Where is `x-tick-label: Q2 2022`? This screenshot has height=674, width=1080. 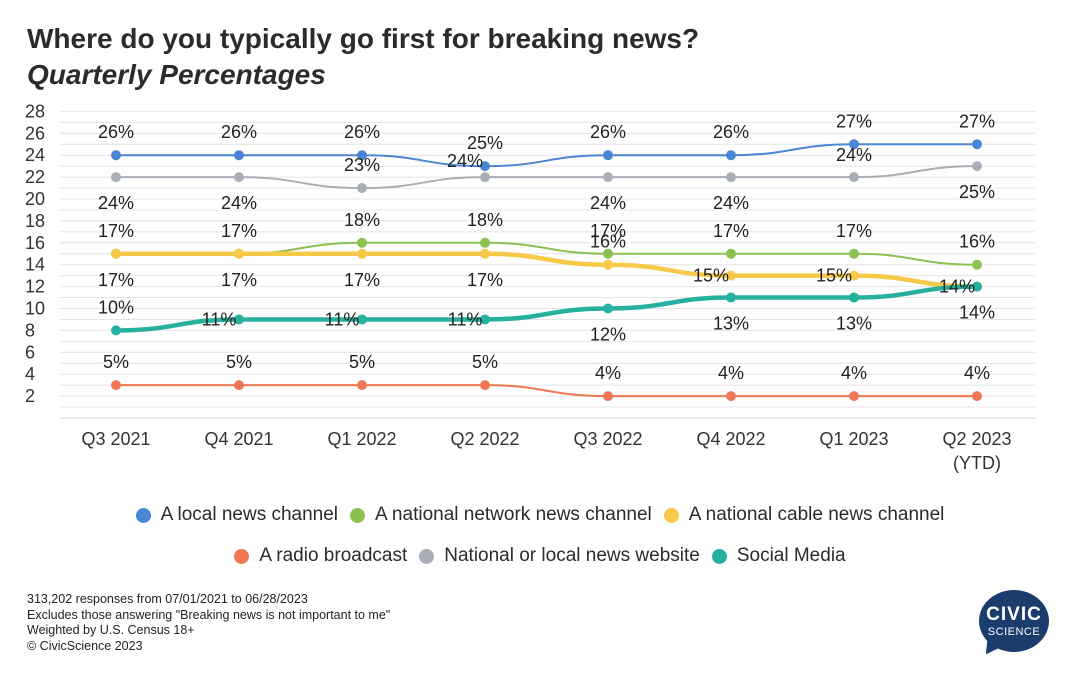
x-tick-label: Q2 2022 is located at coordinates (484, 439).